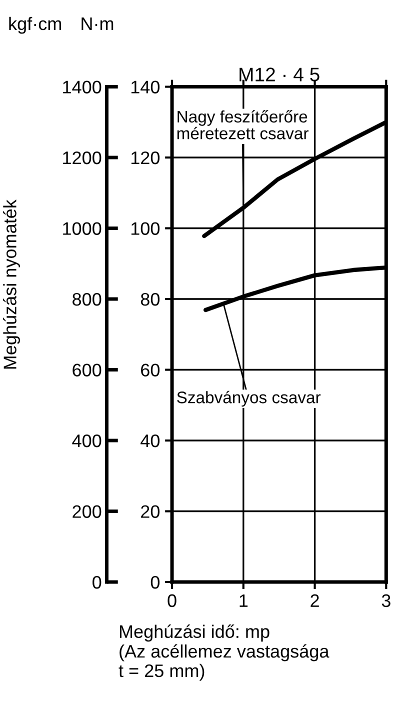 This screenshot has width=401, height=723. Describe the element at coordinates (150, 441) in the screenshot. I see `y2-tick-label: 40` at that location.